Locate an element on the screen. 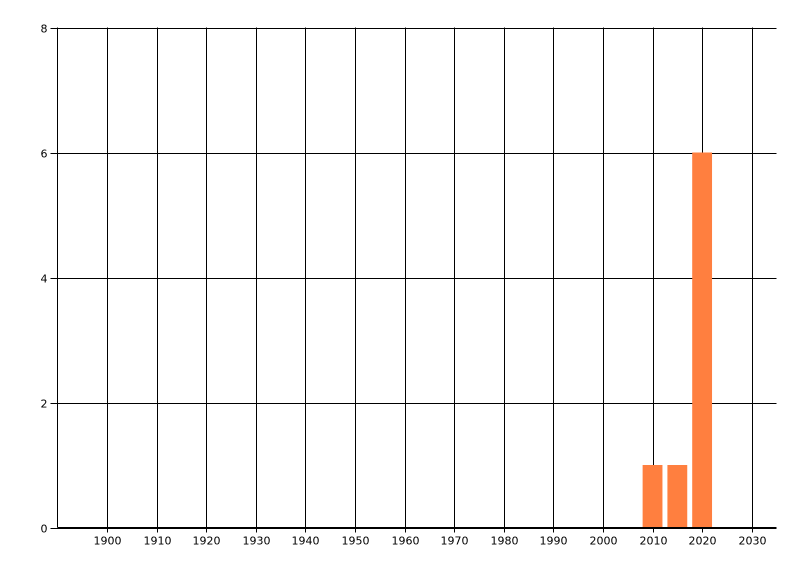 Image resolution: width=800 pixels, height=580 pixels. y-tick-label: 6 is located at coordinates (44, 154).